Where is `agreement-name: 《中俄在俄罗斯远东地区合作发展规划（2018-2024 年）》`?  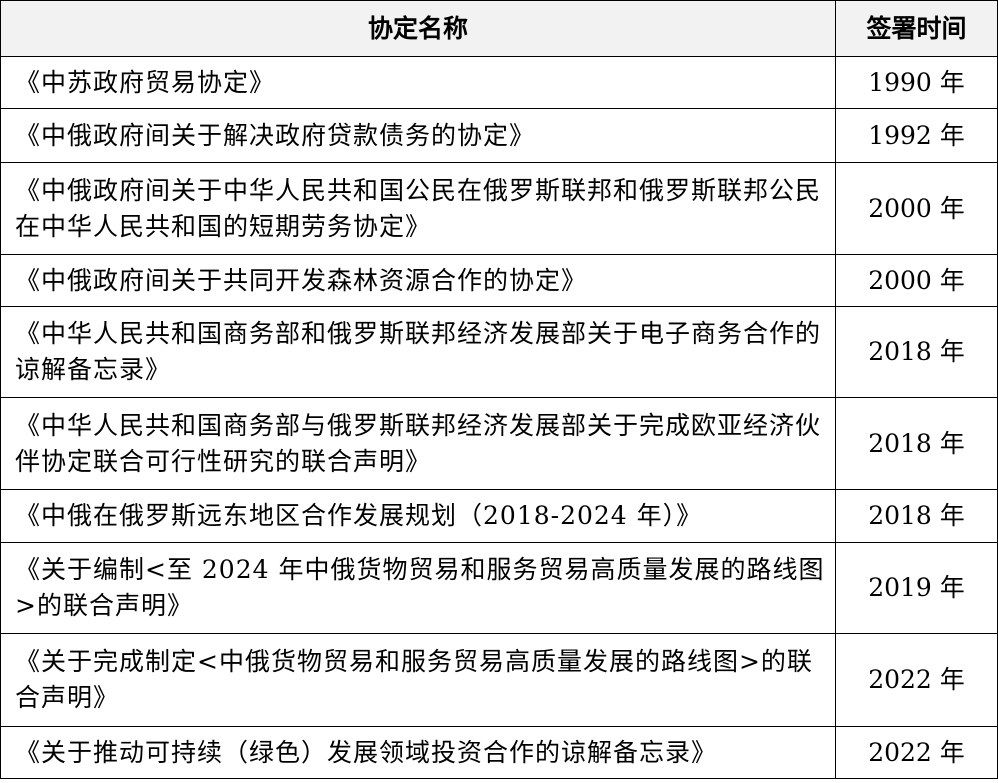 agreement-name: 《中俄在俄罗斯远东地区合作发展规划（2018-2024 年）》 is located at coordinates (418, 516).